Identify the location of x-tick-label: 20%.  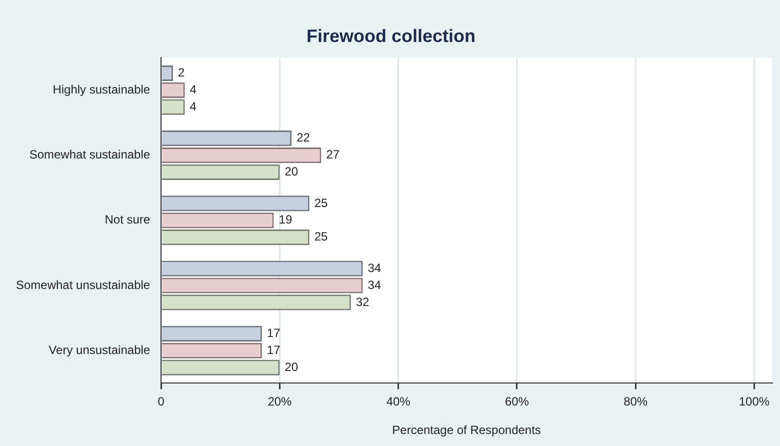
(280, 401).